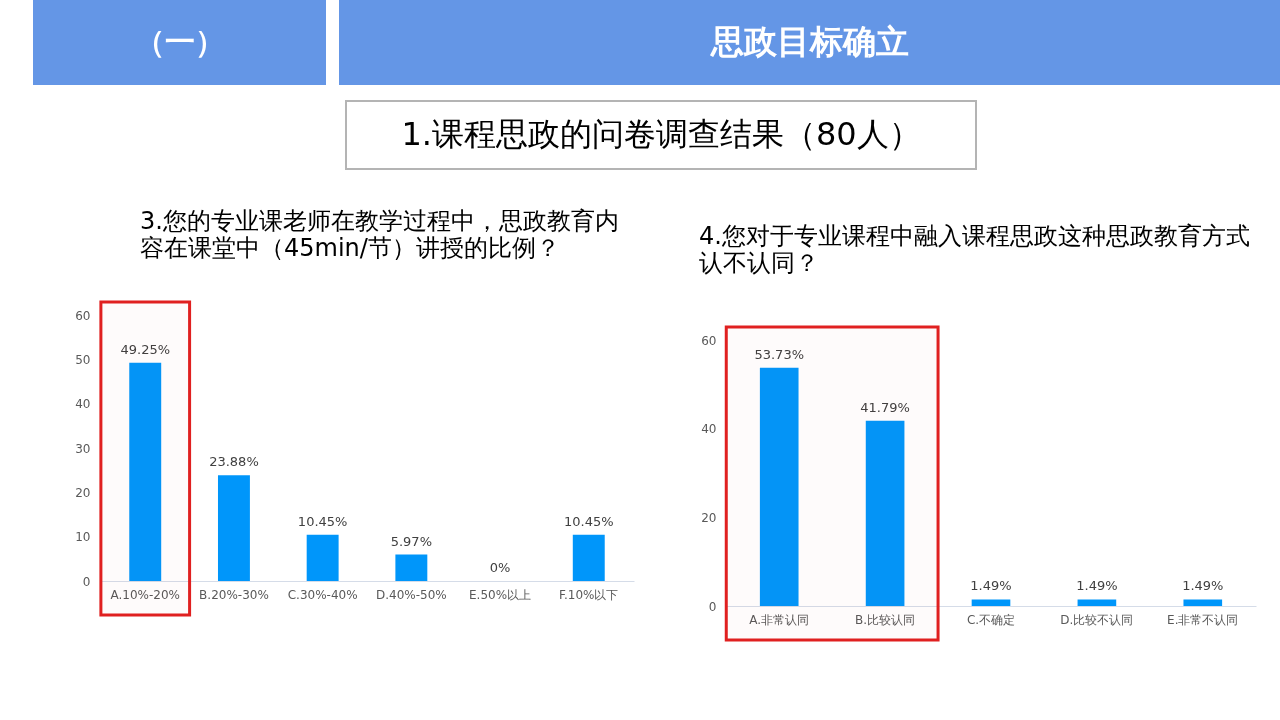 The image size is (1280, 720). Describe the element at coordinates (589, 594) in the screenshot. I see `x-tick-label: F.10%以下` at that location.